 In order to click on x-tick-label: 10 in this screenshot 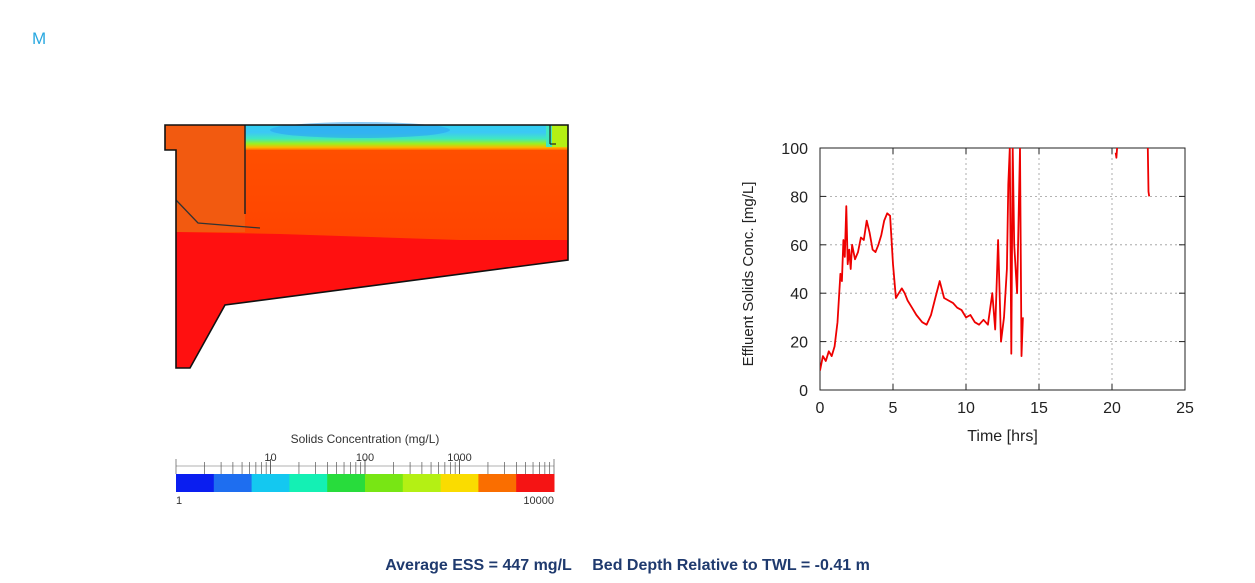, I will do `click(966, 408)`.